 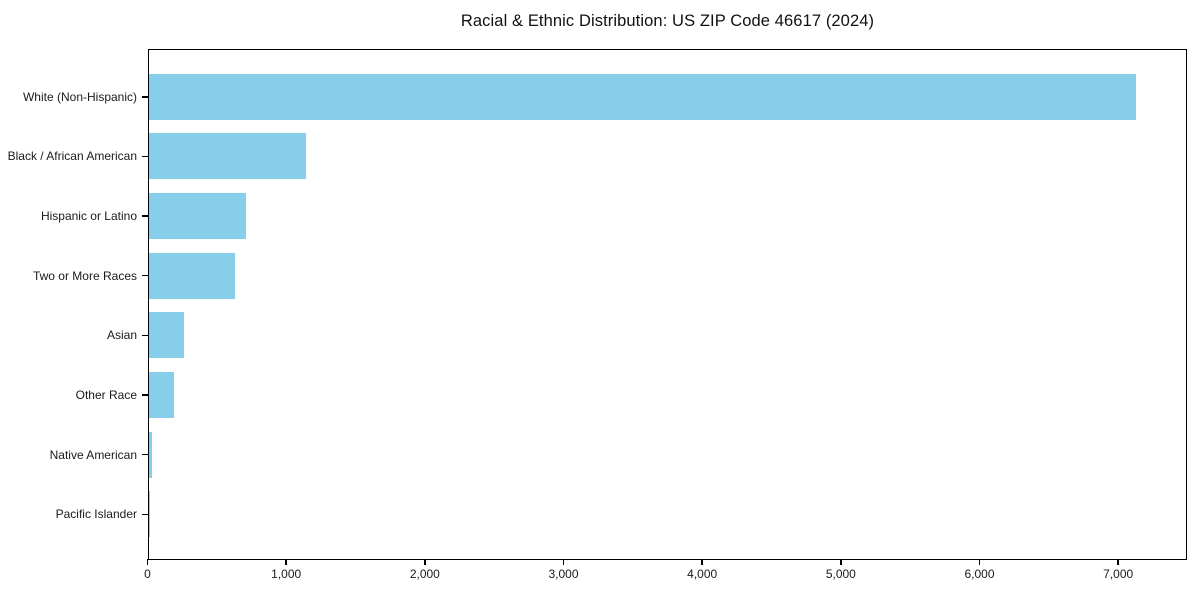 I want to click on y-axis-label: Native American, so click(x=93, y=454).